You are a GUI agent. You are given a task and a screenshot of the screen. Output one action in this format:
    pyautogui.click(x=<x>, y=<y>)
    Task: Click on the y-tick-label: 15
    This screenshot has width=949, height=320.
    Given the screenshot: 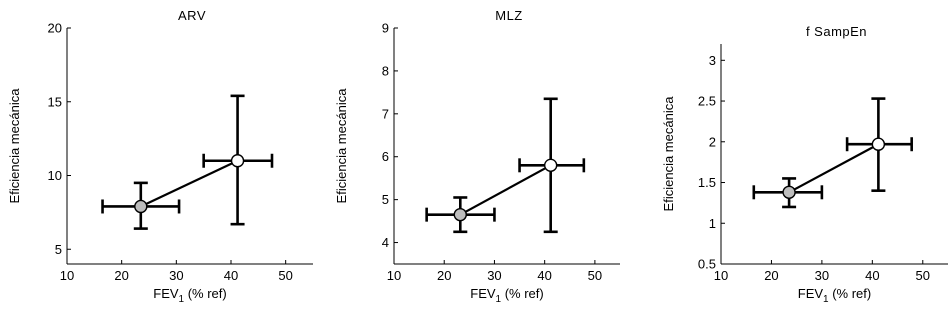 What is the action you would take?
    pyautogui.click(x=55, y=101)
    